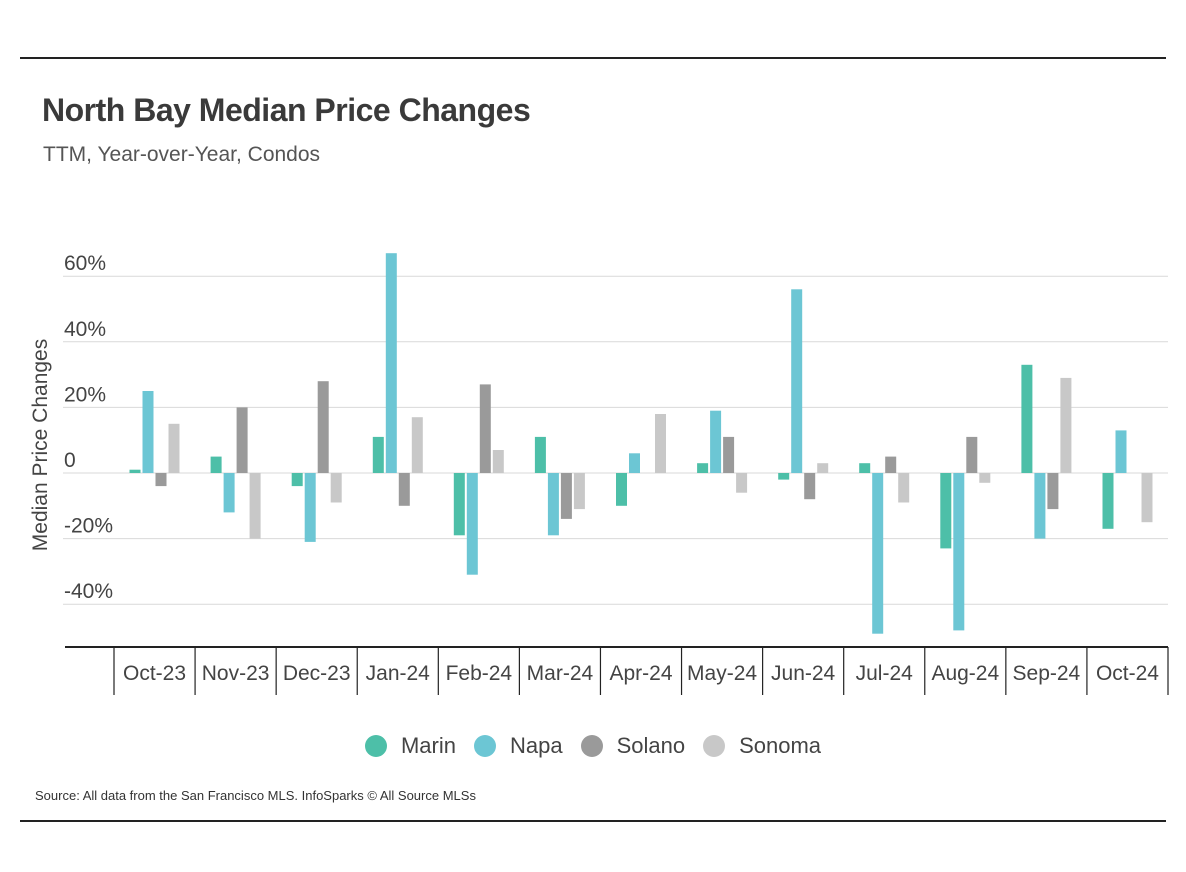 The width and height of the screenshot is (1186, 872). What do you see at coordinates (182, 154) in the screenshot?
I see `chart-subtitle: TTM, Year-over-Year, Condos` at bounding box center [182, 154].